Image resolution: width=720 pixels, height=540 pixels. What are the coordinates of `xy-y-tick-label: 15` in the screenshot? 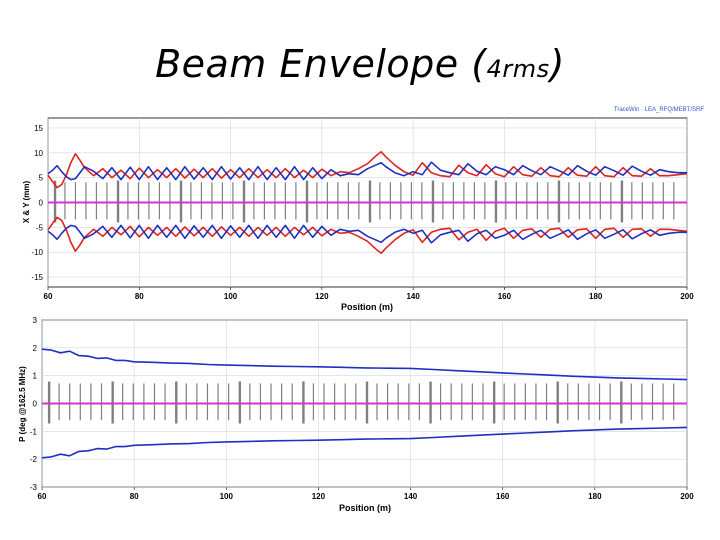 It's located at (38, 128).